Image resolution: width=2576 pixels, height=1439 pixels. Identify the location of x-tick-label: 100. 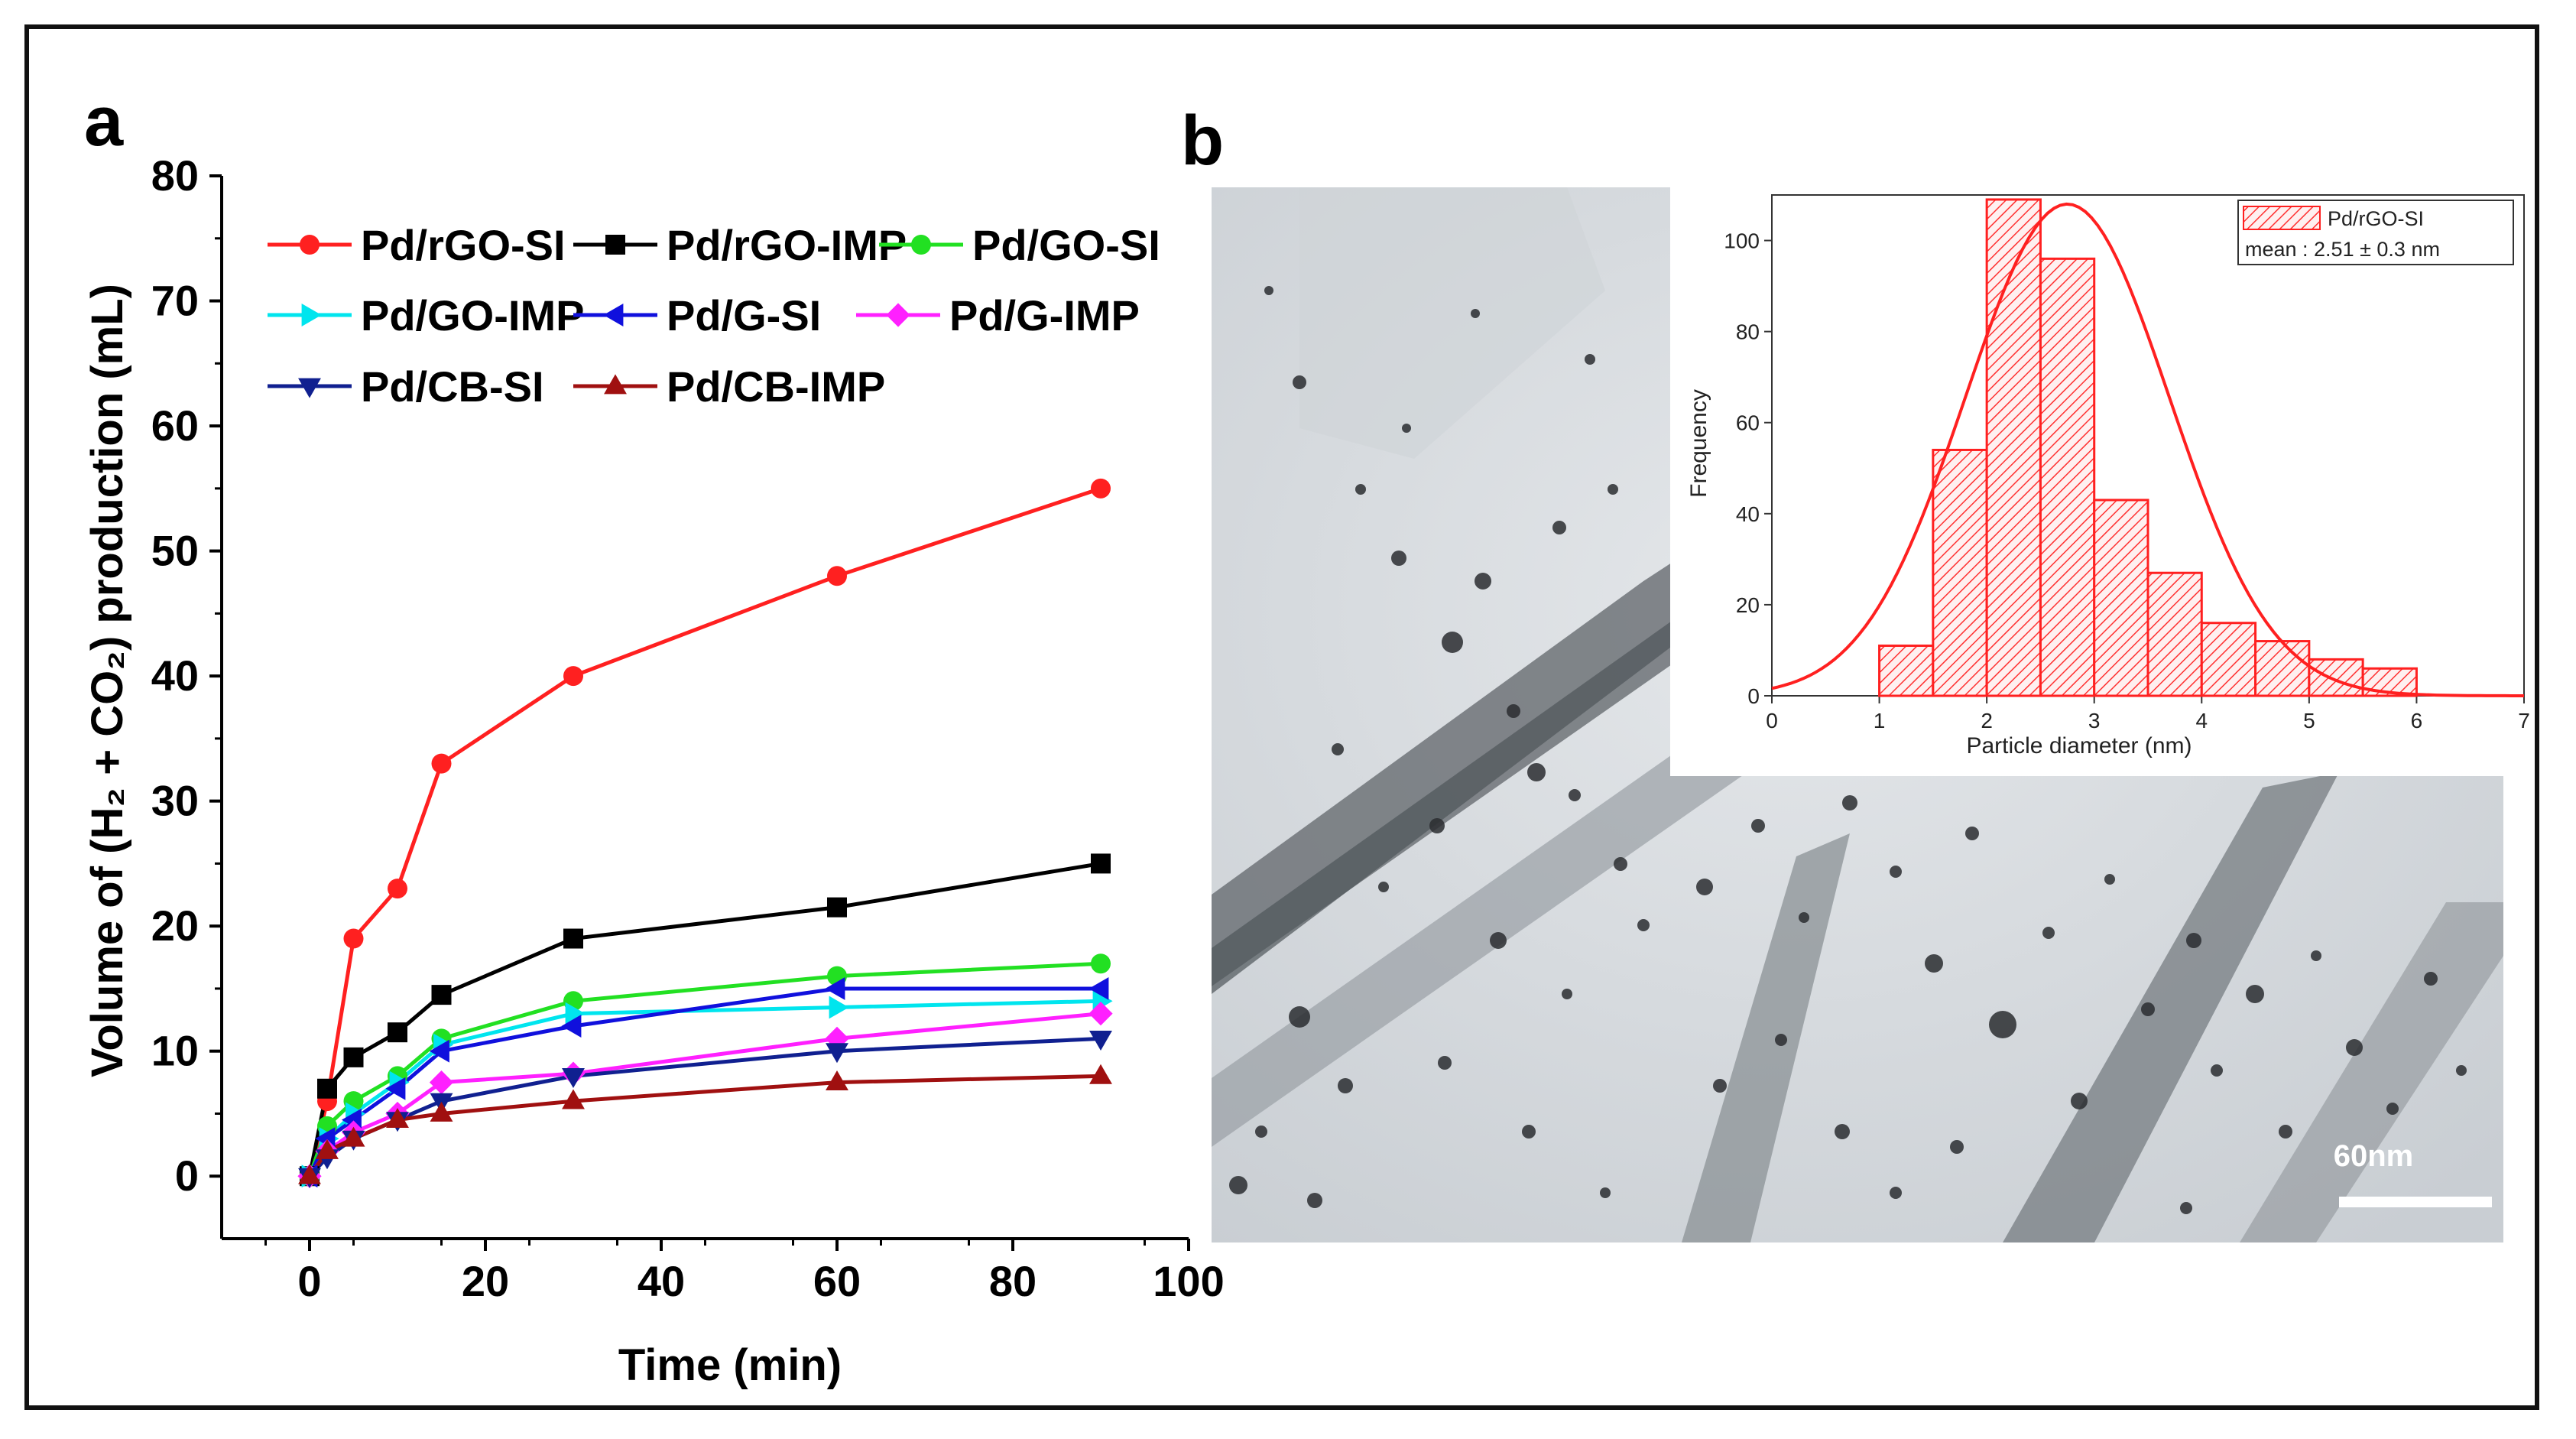
(1188, 1281).